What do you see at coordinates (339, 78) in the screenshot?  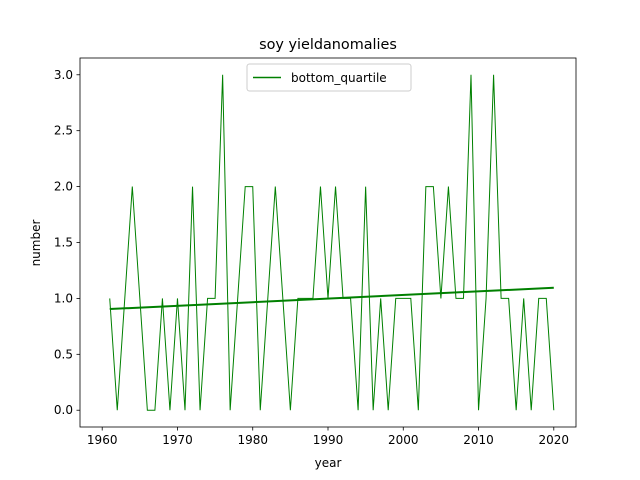 I see `legend-label: bottom_quartile` at bounding box center [339, 78].